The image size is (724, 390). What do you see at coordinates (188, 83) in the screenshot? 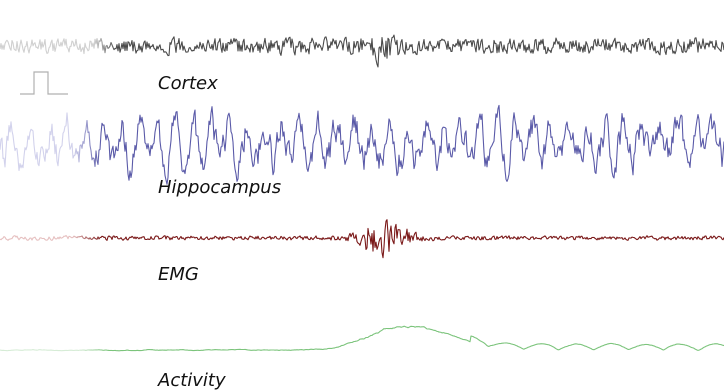
I see `label-cortex: Cortex` at bounding box center [188, 83].